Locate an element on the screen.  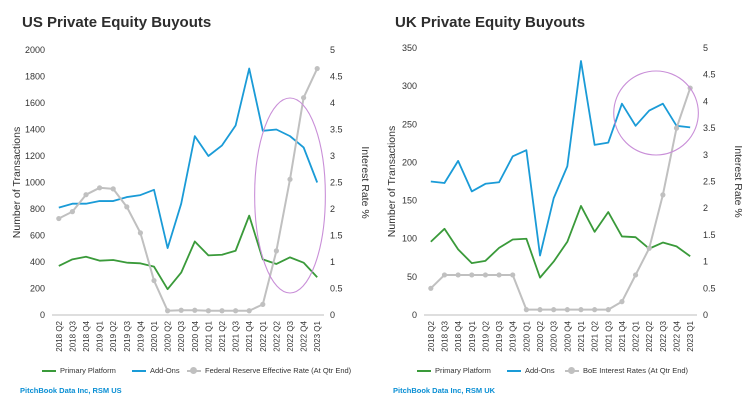
uk-x-tick-label: 2021 Q4 is located at coordinates (622, 335).